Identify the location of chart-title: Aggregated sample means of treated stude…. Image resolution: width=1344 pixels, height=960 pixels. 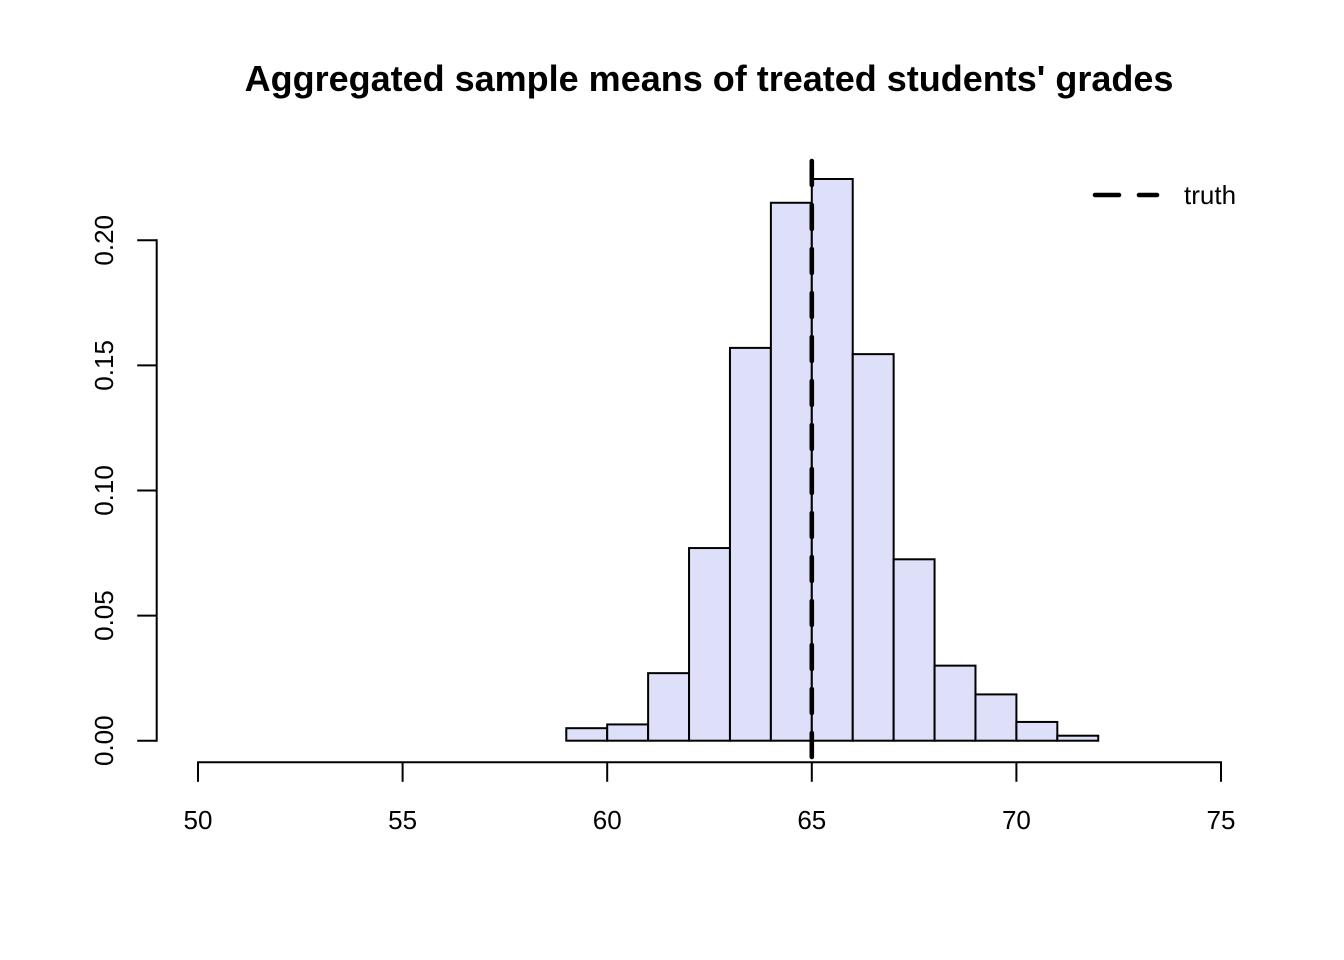
(709, 78).